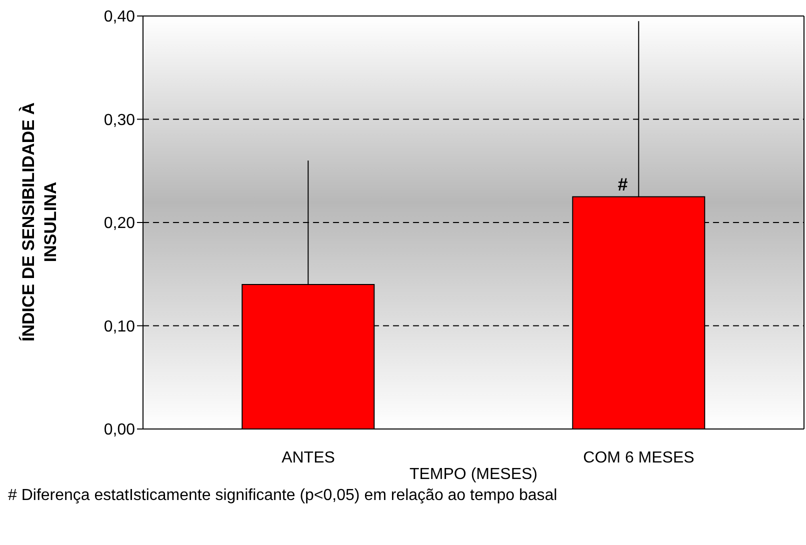 The height and width of the screenshot is (545, 806). I want to click on y-tick-label: 0,20, so click(120, 223).